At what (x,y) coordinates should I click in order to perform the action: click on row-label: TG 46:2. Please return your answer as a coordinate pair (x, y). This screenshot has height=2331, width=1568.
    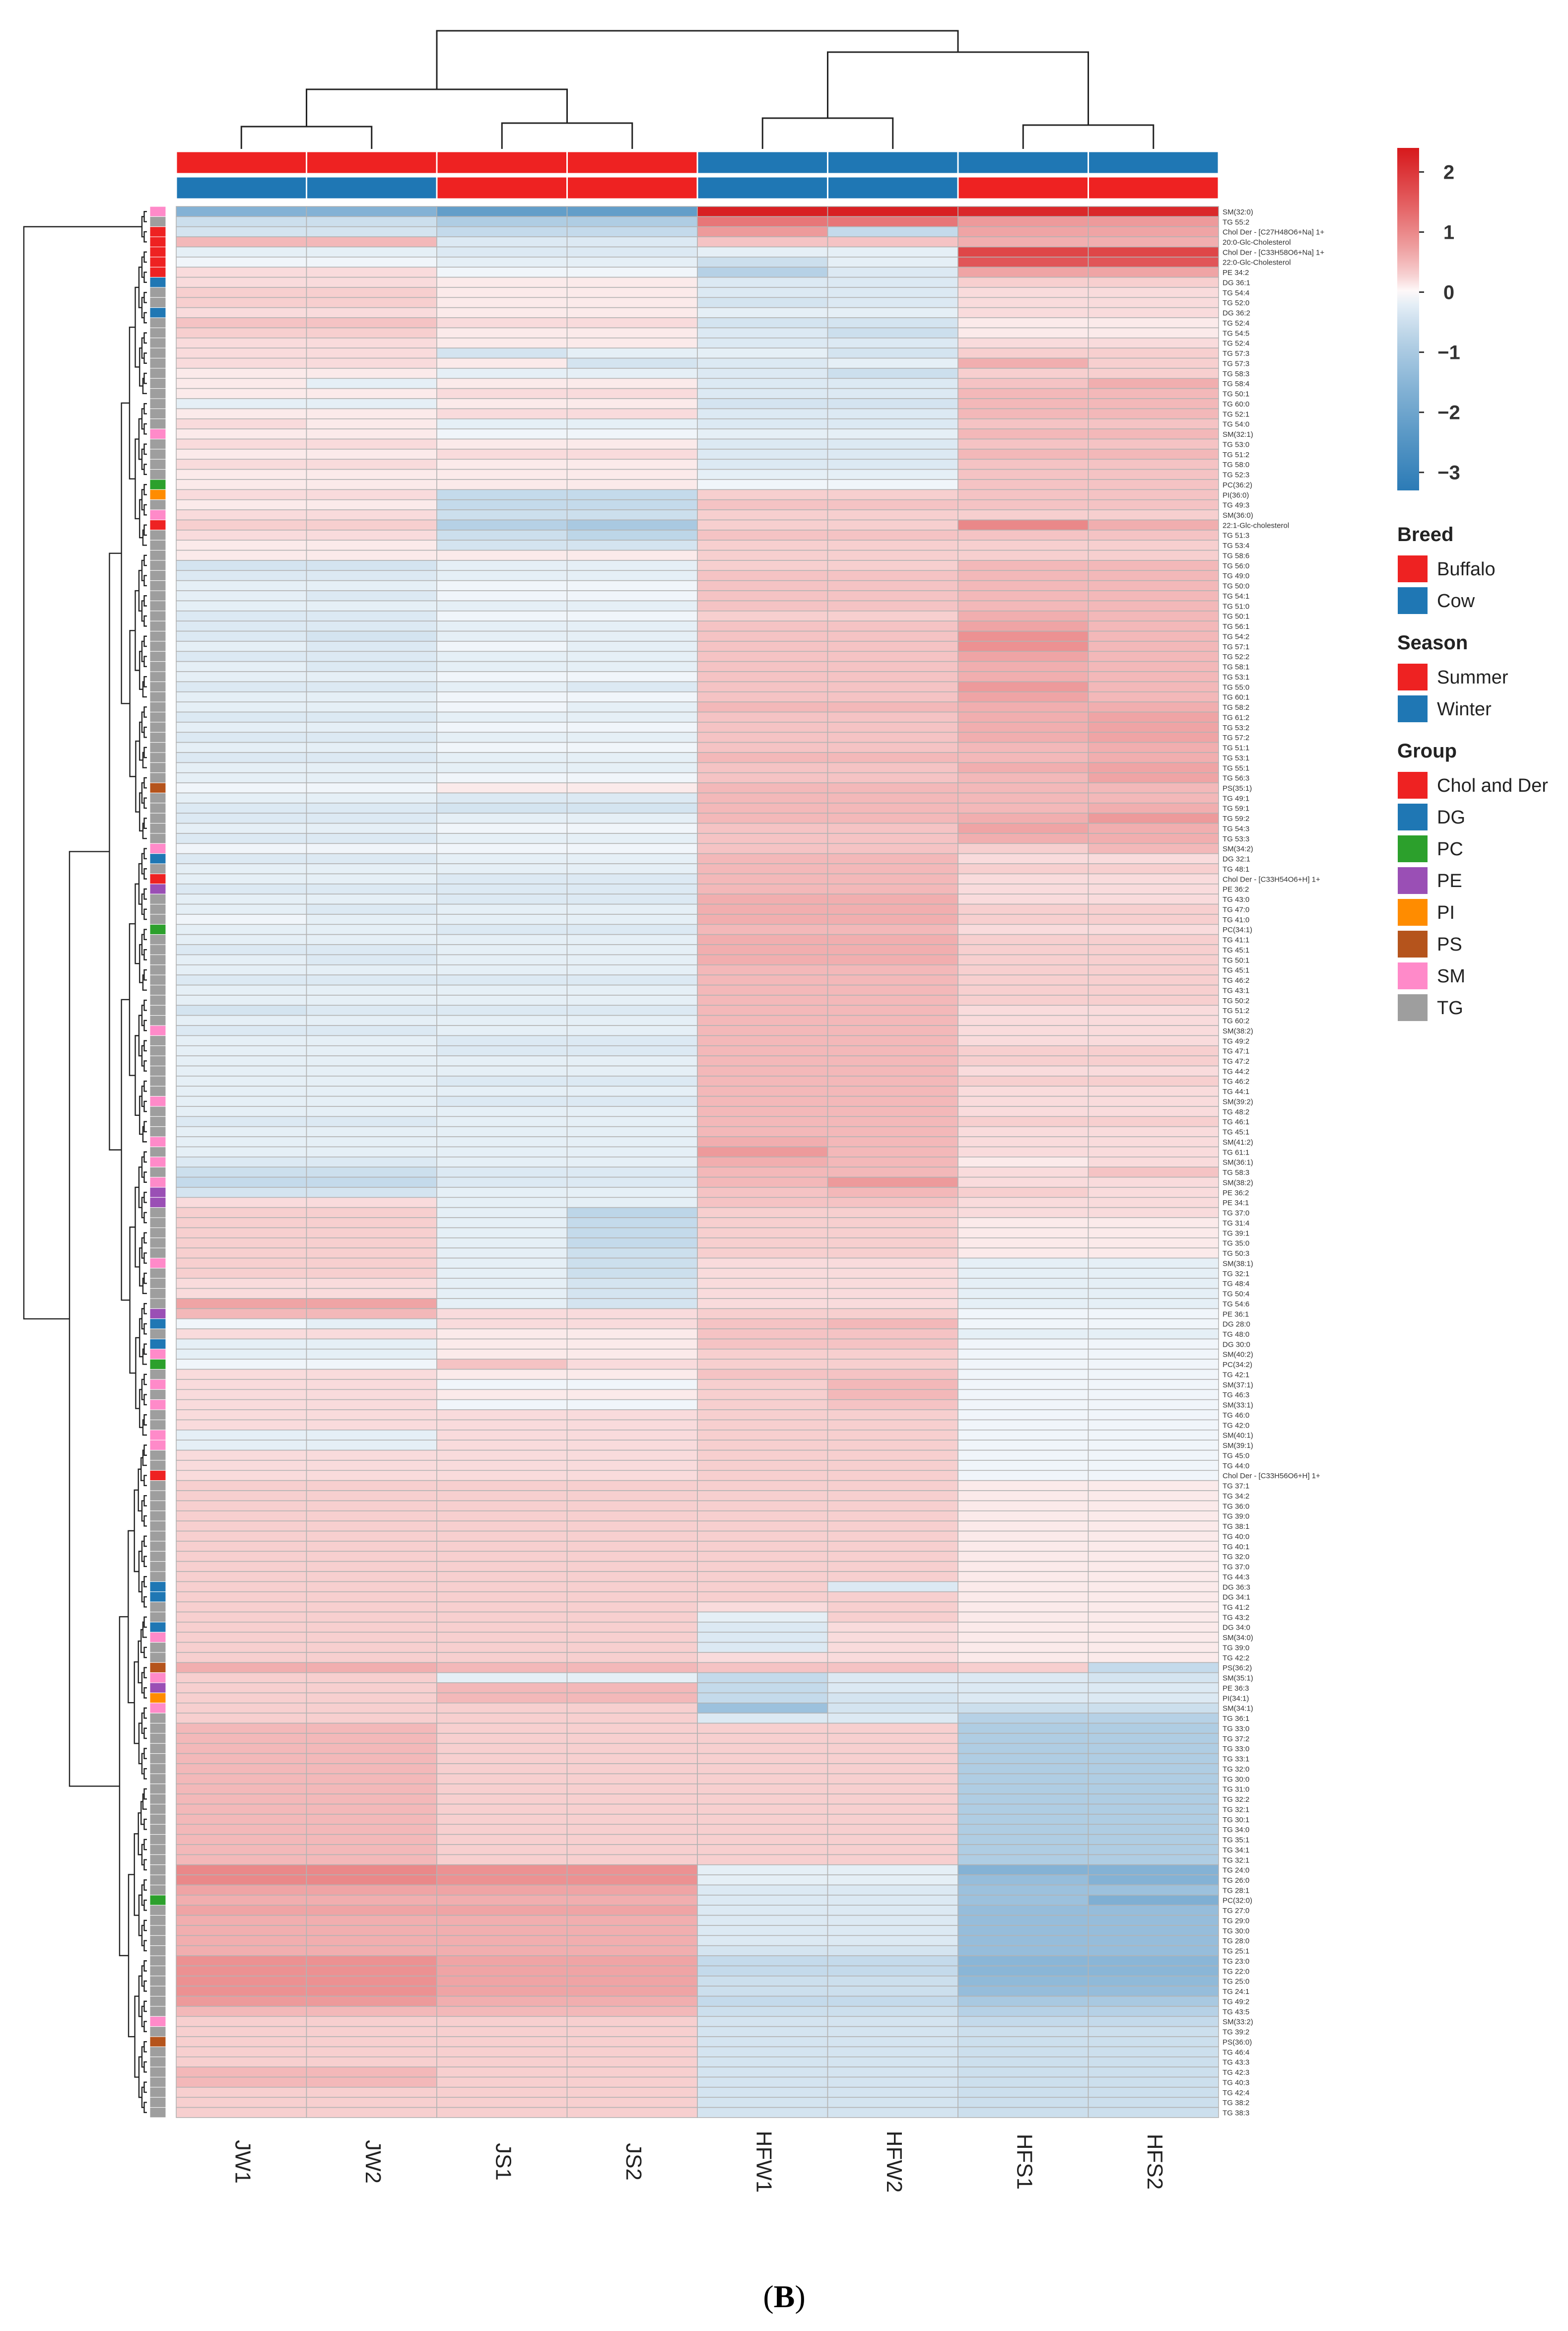
    Looking at the image, I should click on (1236, 1082).